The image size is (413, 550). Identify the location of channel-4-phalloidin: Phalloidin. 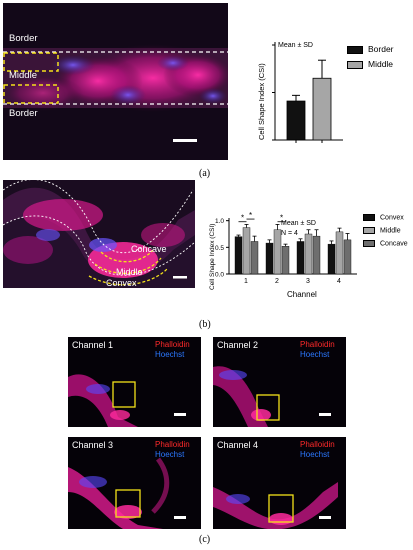
(317, 444).